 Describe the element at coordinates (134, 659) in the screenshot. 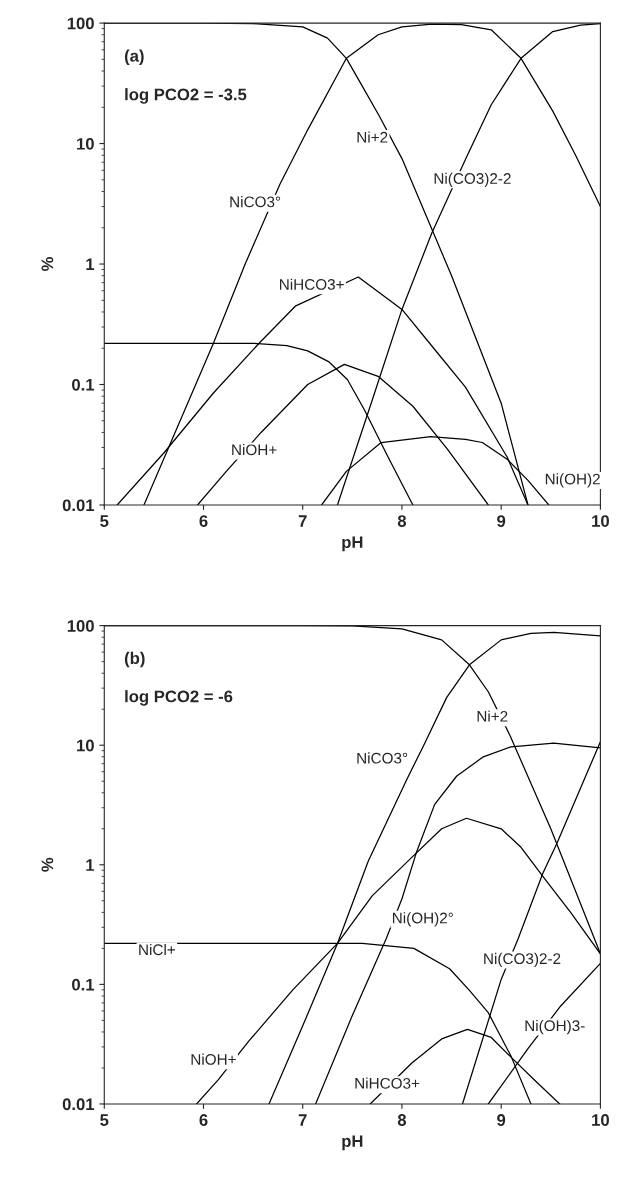

I see `annotation: (b)` at that location.